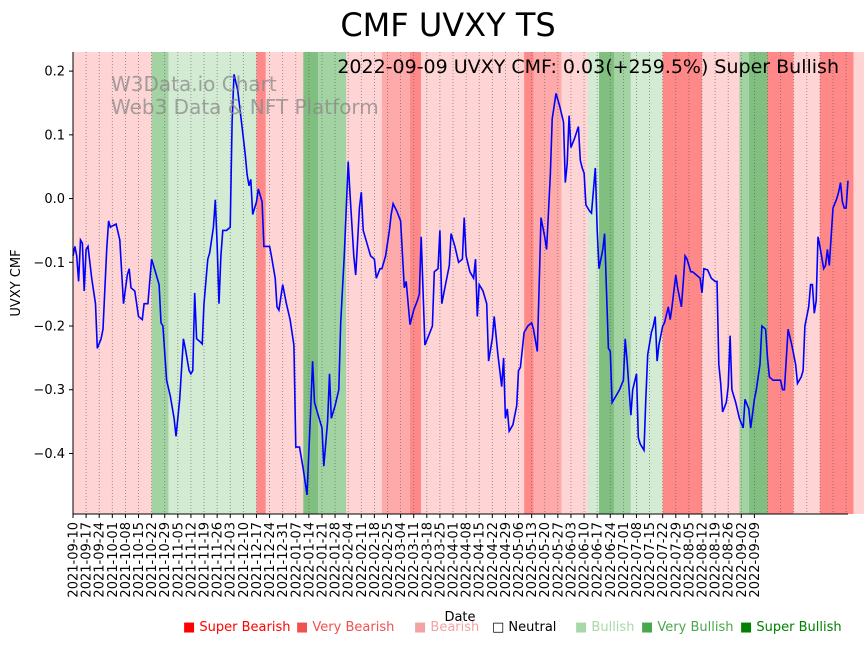  What do you see at coordinates (16, 282) in the screenshot?
I see `y-axis-label: UVXY CMF` at bounding box center [16, 282].